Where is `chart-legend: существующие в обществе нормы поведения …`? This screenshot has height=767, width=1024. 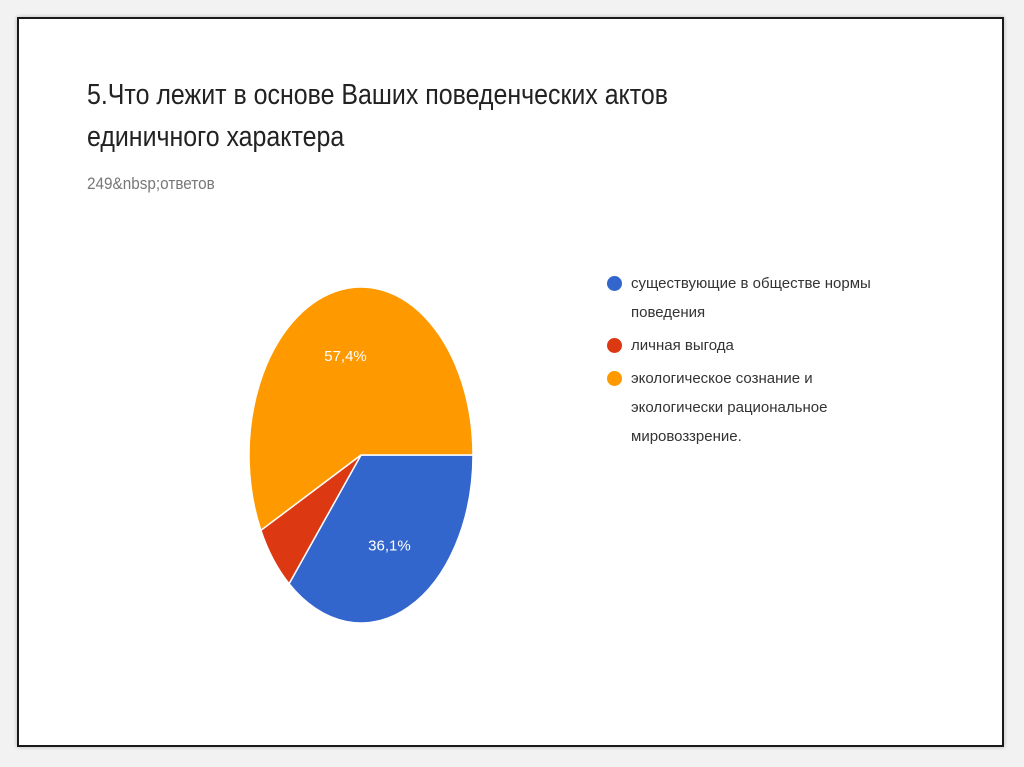
chart-legend: существующие в обществе нормы поведения … is located at coordinates (757, 362).